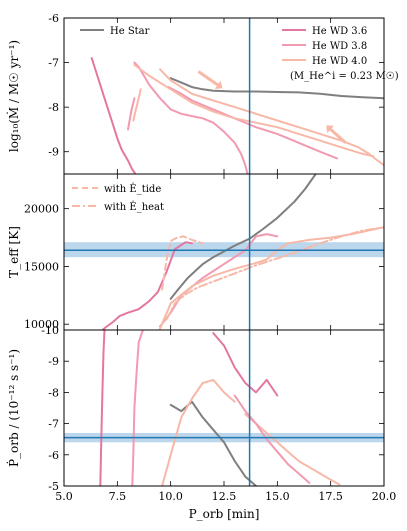 This screenshot has height=531, width=407. I want to click on x-tick-label: 7.5, so click(118, 496).